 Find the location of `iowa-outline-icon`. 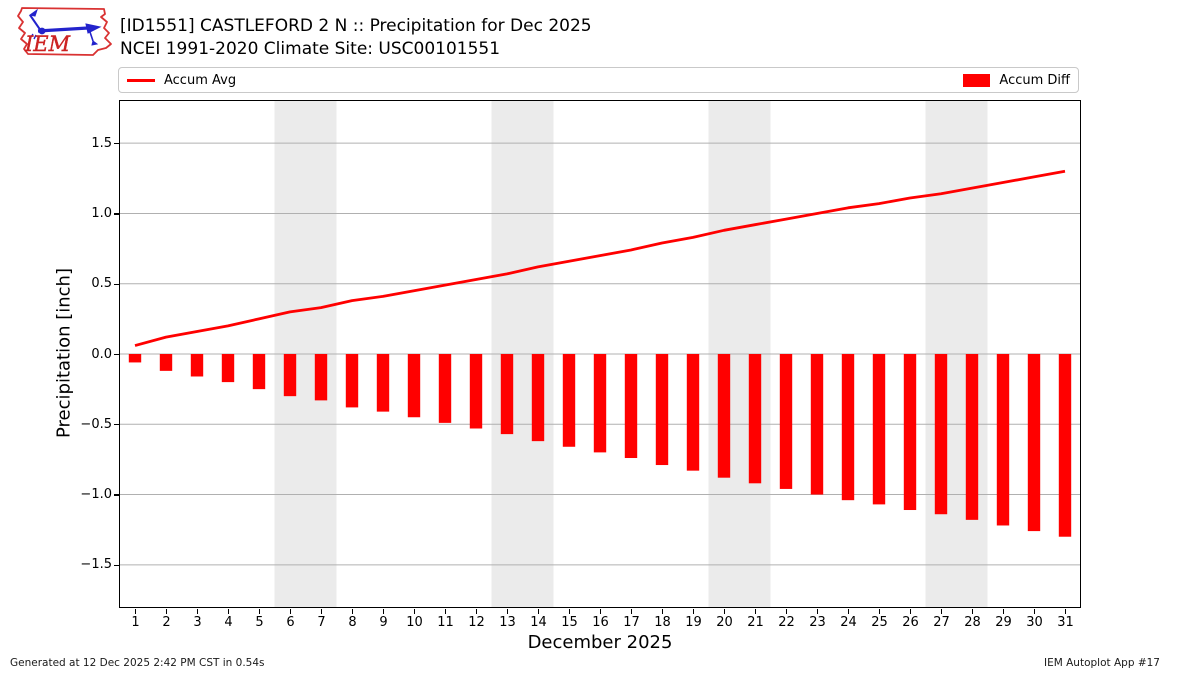

iowa-outline-icon is located at coordinates (64, 31).